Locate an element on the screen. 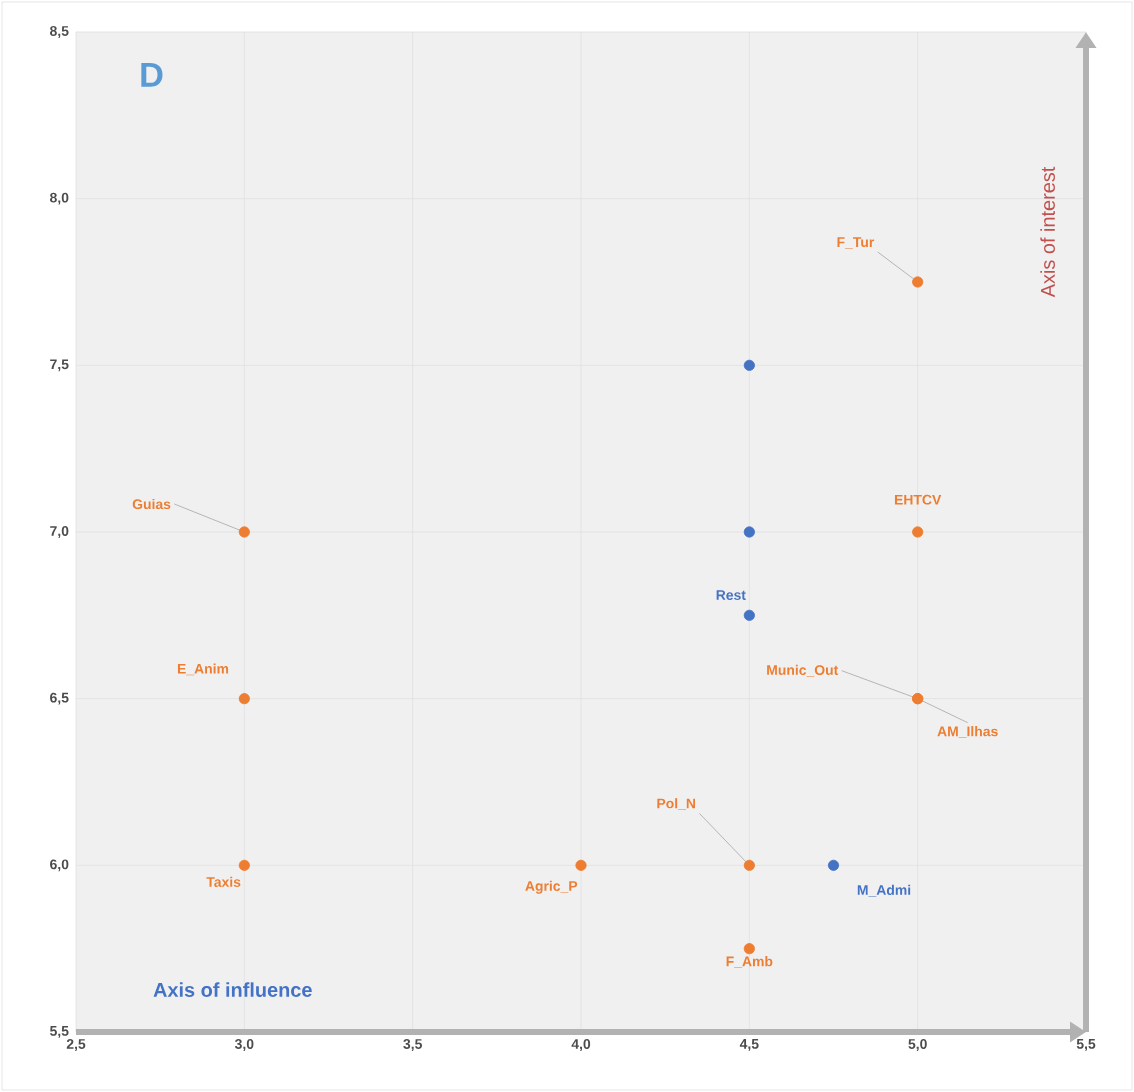 The height and width of the screenshot is (1092, 1134). text: D is located at coordinates (152, 75).